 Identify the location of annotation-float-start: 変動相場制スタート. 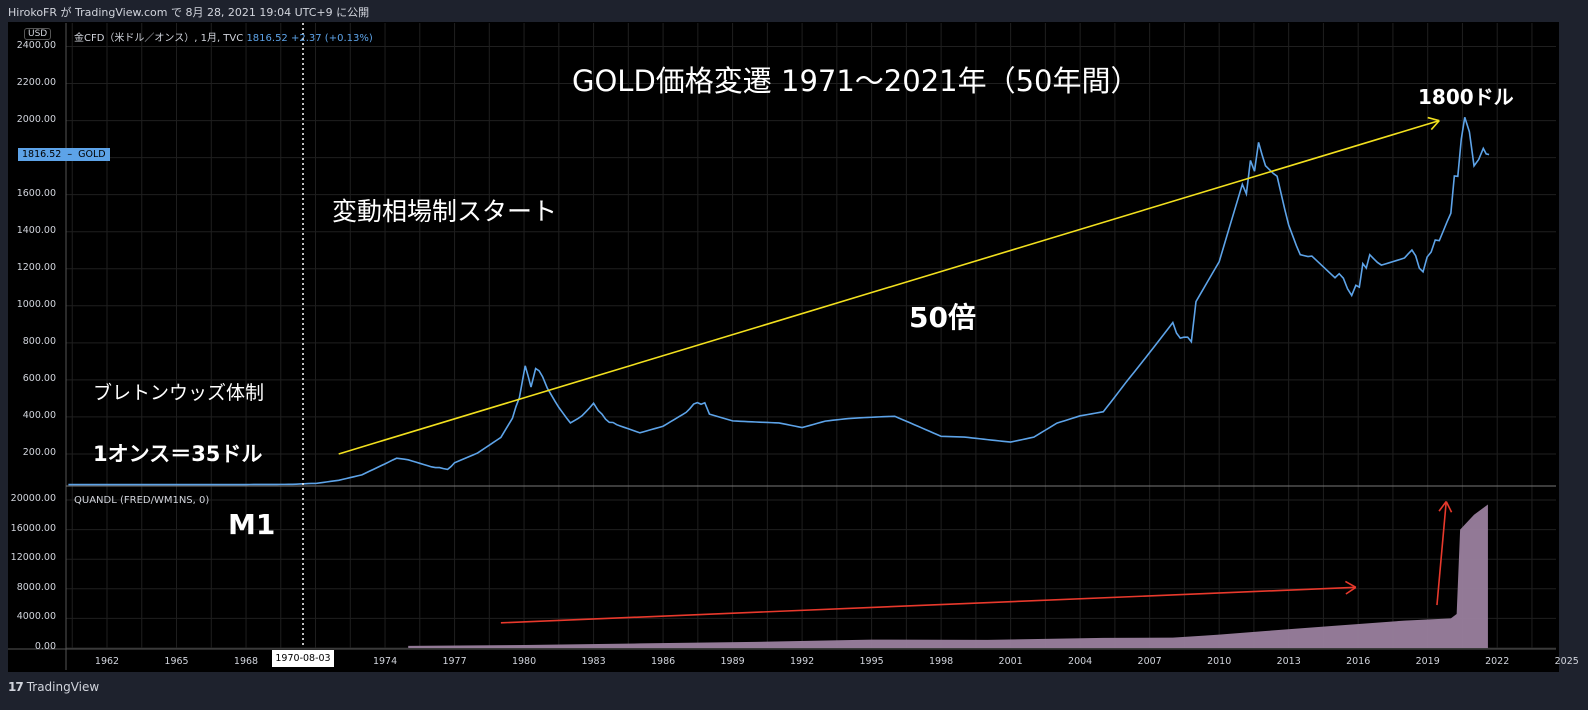
(445, 211).